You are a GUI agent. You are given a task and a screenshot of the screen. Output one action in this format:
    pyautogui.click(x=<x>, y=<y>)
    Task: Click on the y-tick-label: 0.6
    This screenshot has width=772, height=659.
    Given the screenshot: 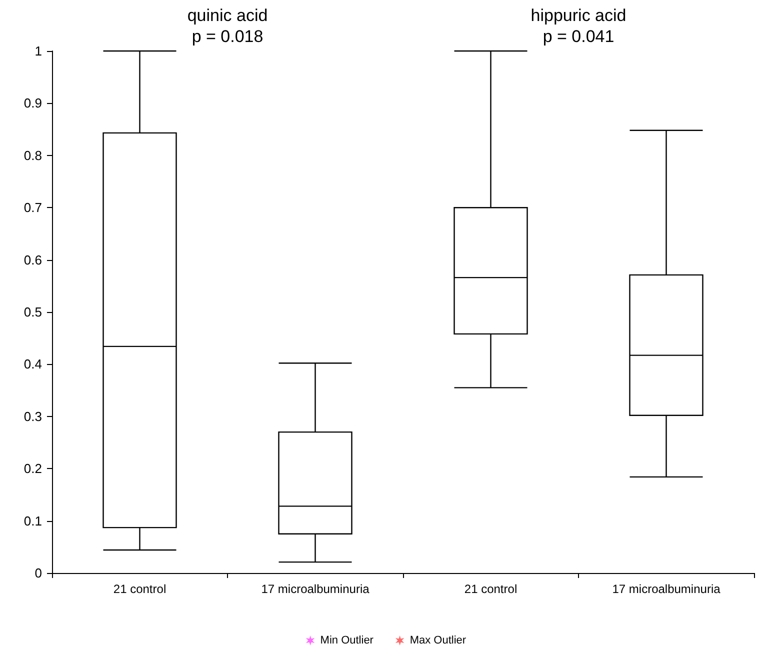 What is the action you would take?
    pyautogui.click(x=33, y=260)
    